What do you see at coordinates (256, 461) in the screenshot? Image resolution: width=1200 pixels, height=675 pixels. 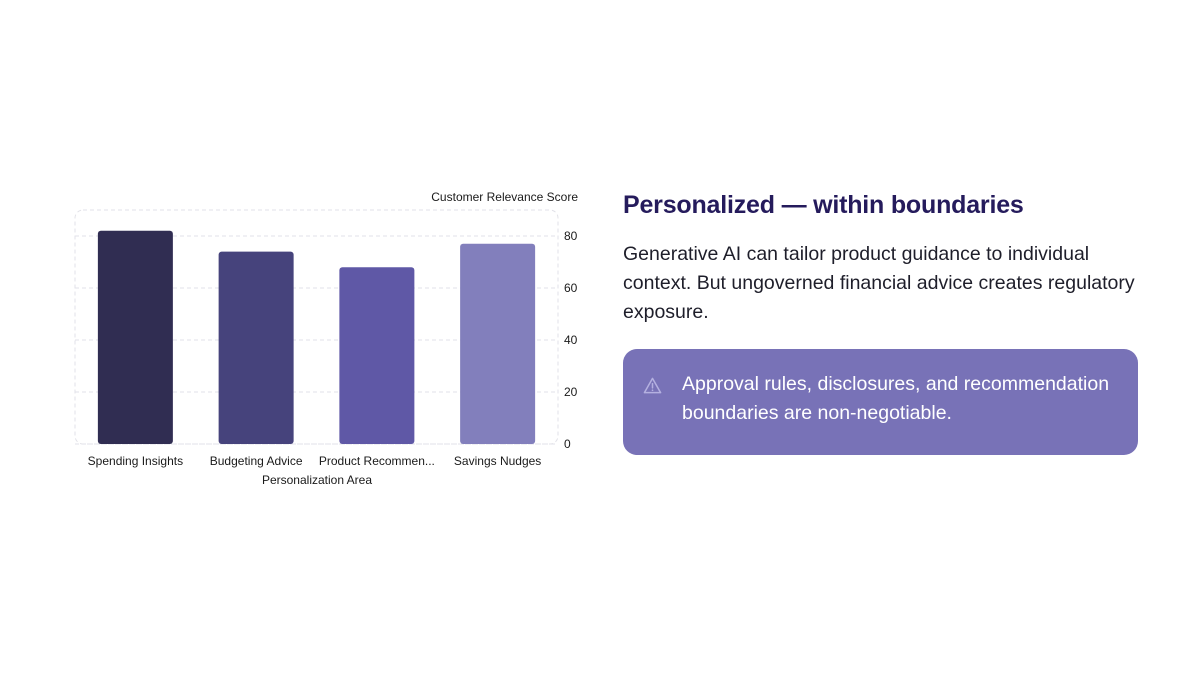 I see `x-tick-label: Budgeting Advice` at bounding box center [256, 461].